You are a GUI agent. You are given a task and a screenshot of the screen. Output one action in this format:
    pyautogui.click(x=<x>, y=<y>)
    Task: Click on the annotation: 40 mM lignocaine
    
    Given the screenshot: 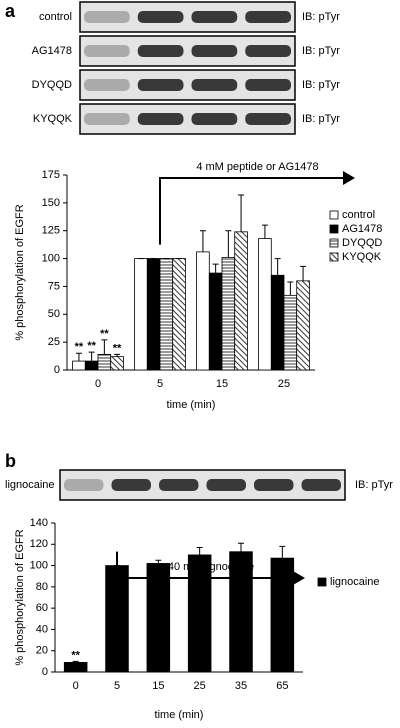 What is the action you would take?
    pyautogui.click(x=211, y=567)
    